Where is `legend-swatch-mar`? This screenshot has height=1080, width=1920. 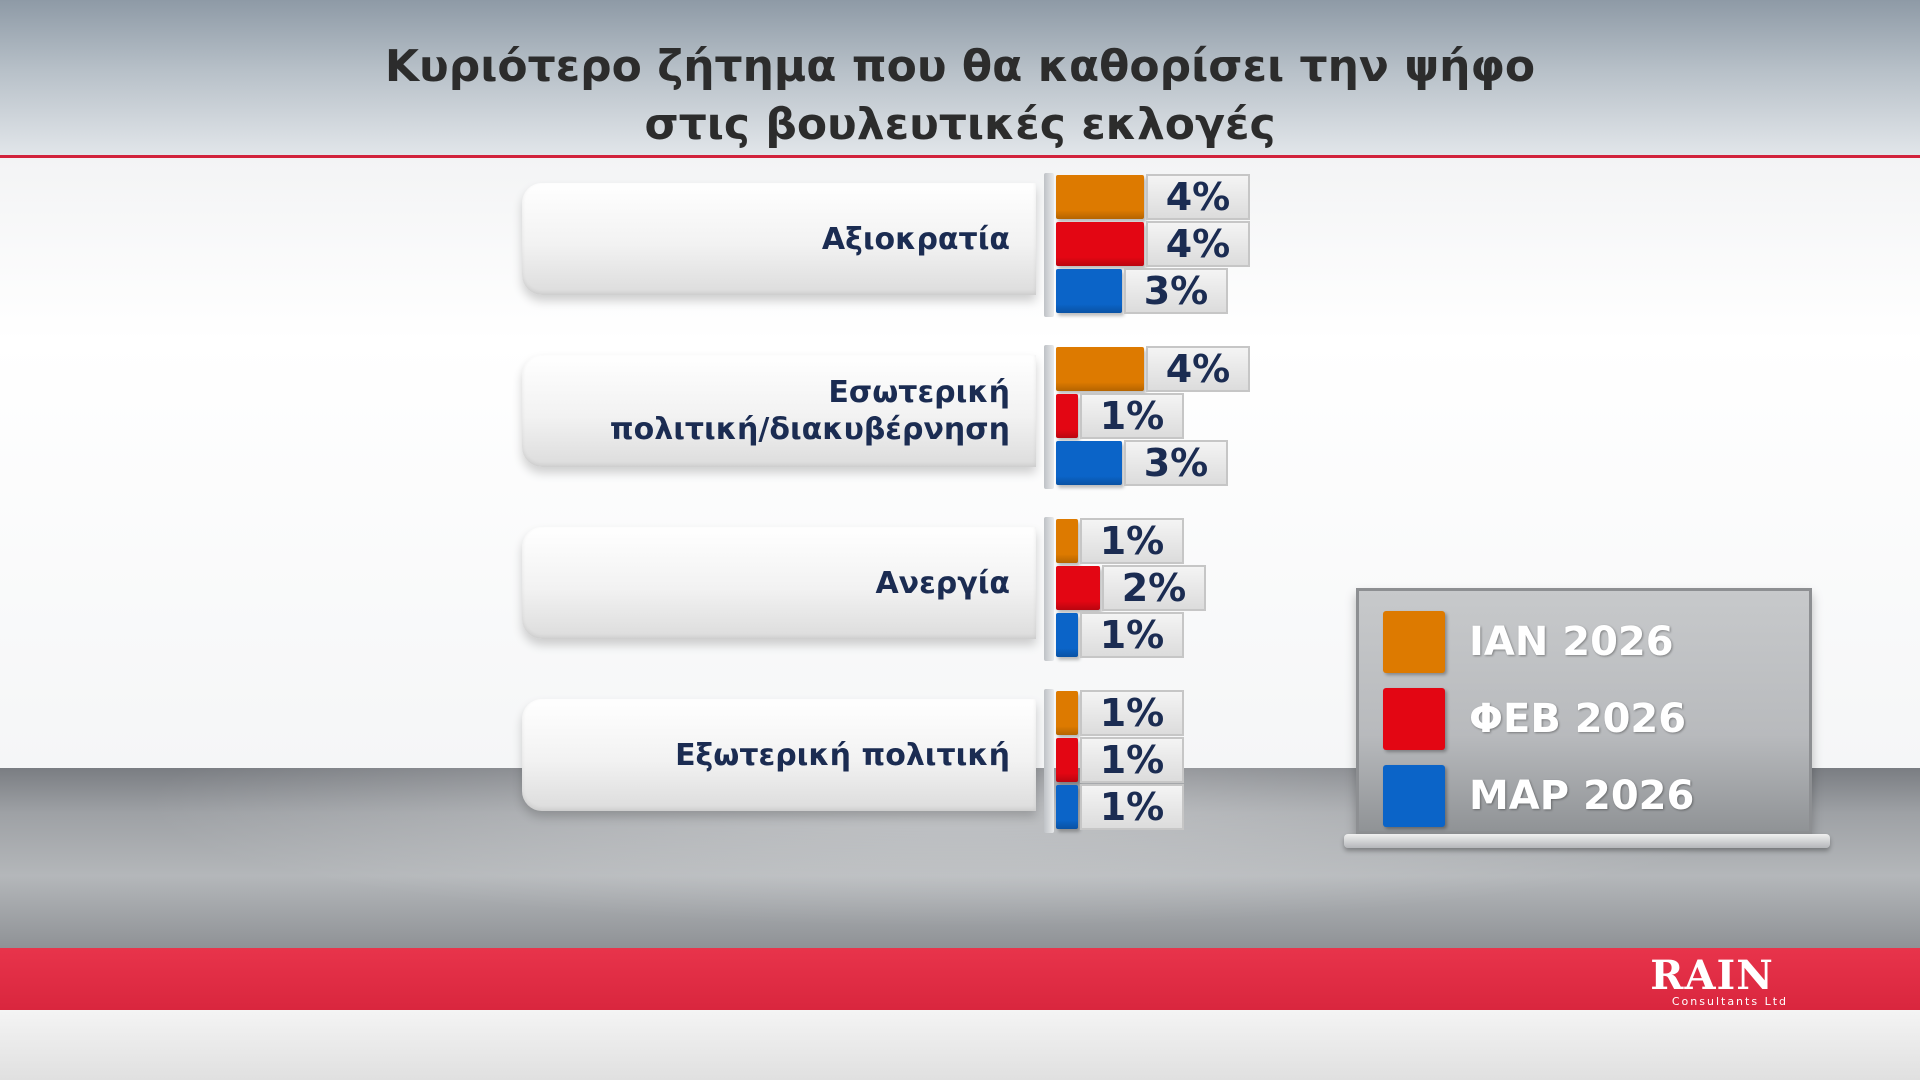 legend-swatch-mar is located at coordinates (1414, 796).